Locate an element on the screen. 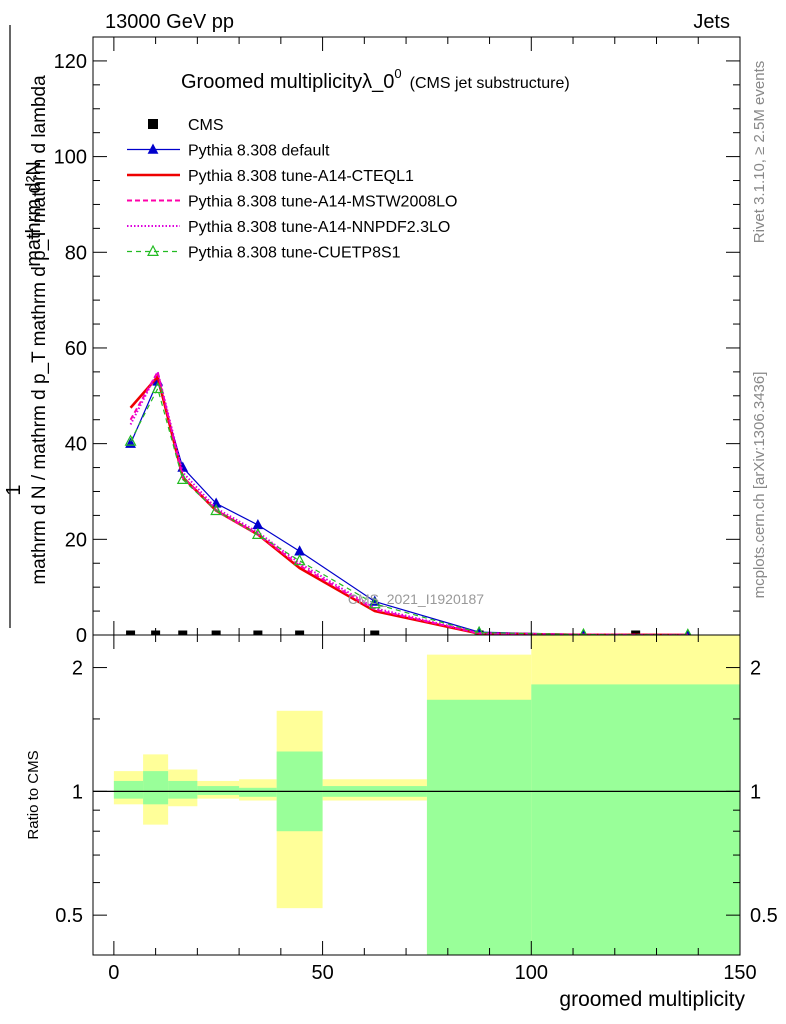 This screenshot has width=786, height=1024. ratio-y-tick-label: 0.5 is located at coordinates (69, 916).